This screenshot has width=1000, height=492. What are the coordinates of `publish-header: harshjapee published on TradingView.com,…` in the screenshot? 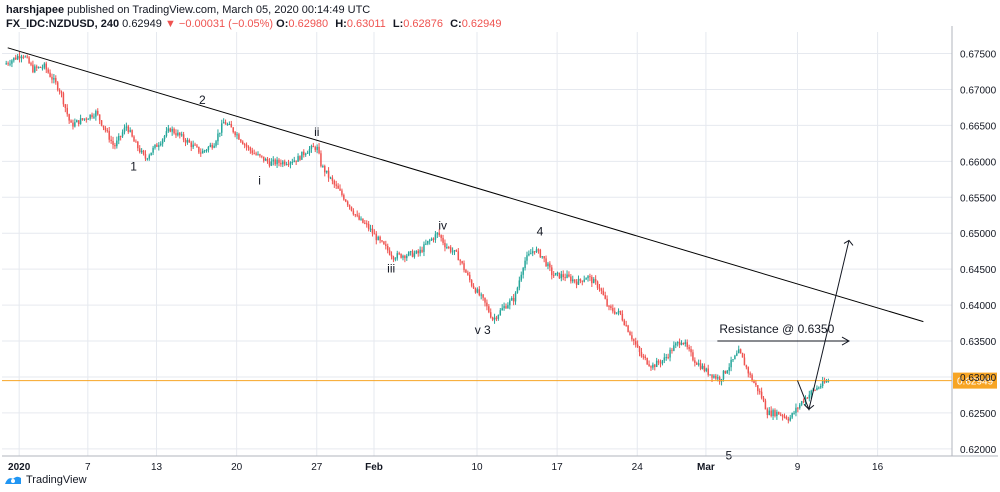 It's located at (188, 10).